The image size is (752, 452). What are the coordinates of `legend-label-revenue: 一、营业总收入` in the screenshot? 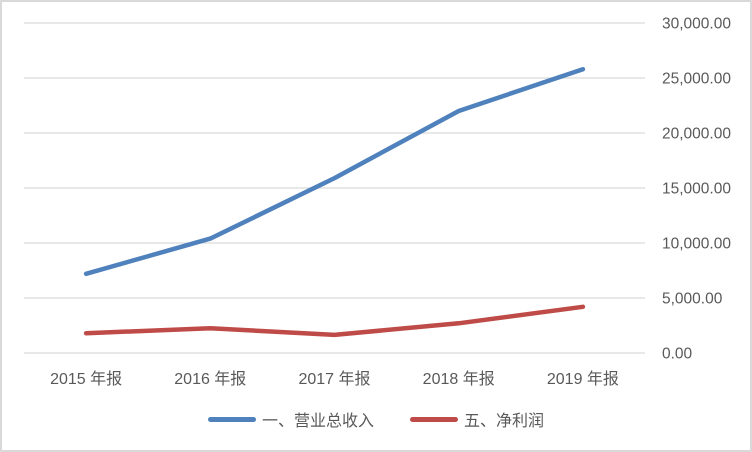 It's located at (317, 421).